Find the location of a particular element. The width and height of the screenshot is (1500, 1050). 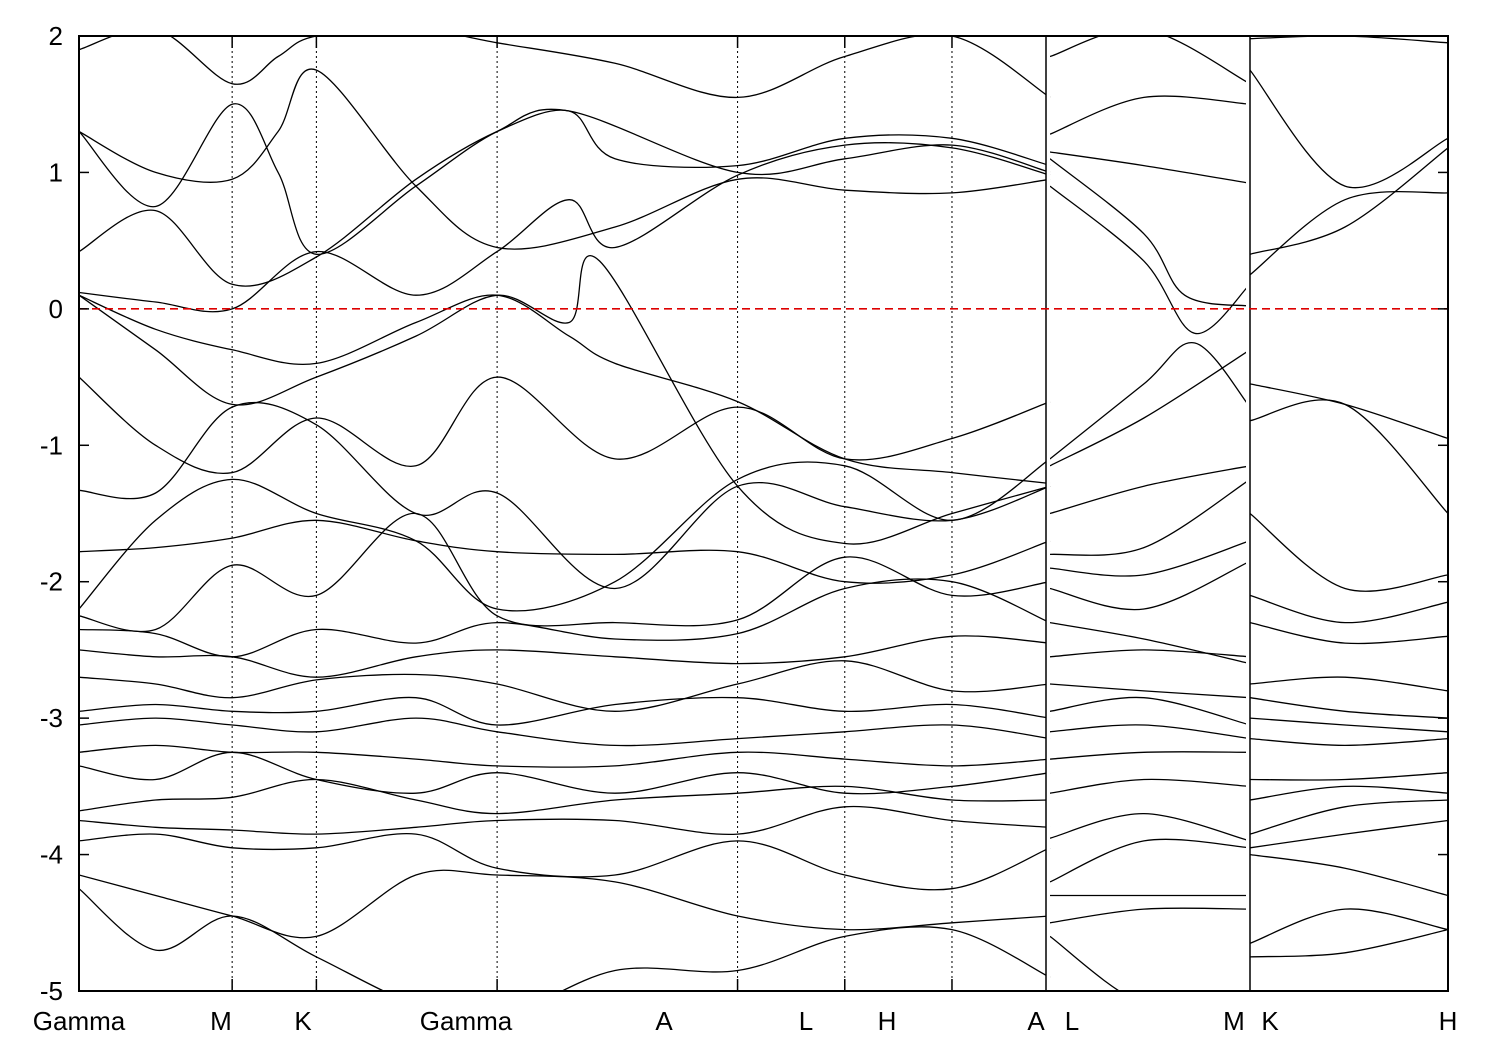

y-tick-label: -4 is located at coordinates (51, 855).